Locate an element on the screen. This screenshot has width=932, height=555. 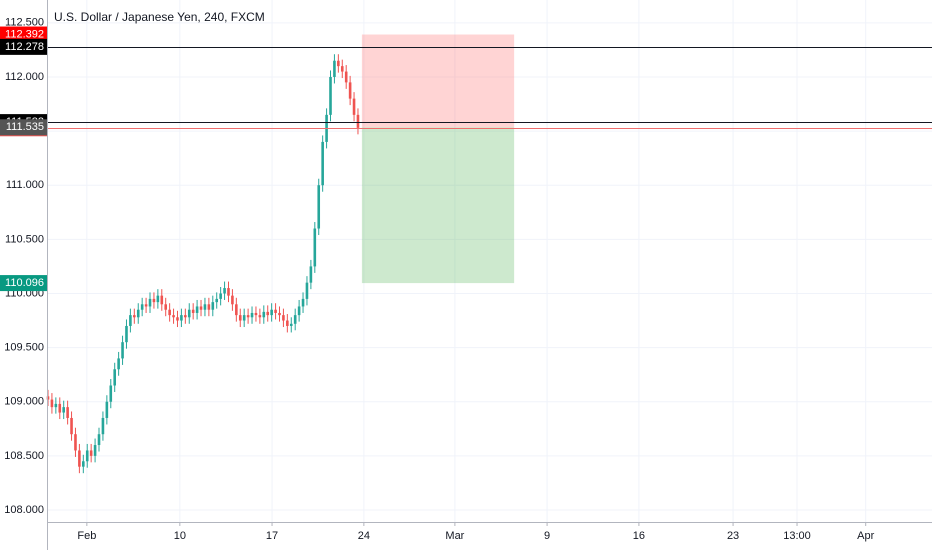
x-tick-label: Mar is located at coordinates (454, 536).